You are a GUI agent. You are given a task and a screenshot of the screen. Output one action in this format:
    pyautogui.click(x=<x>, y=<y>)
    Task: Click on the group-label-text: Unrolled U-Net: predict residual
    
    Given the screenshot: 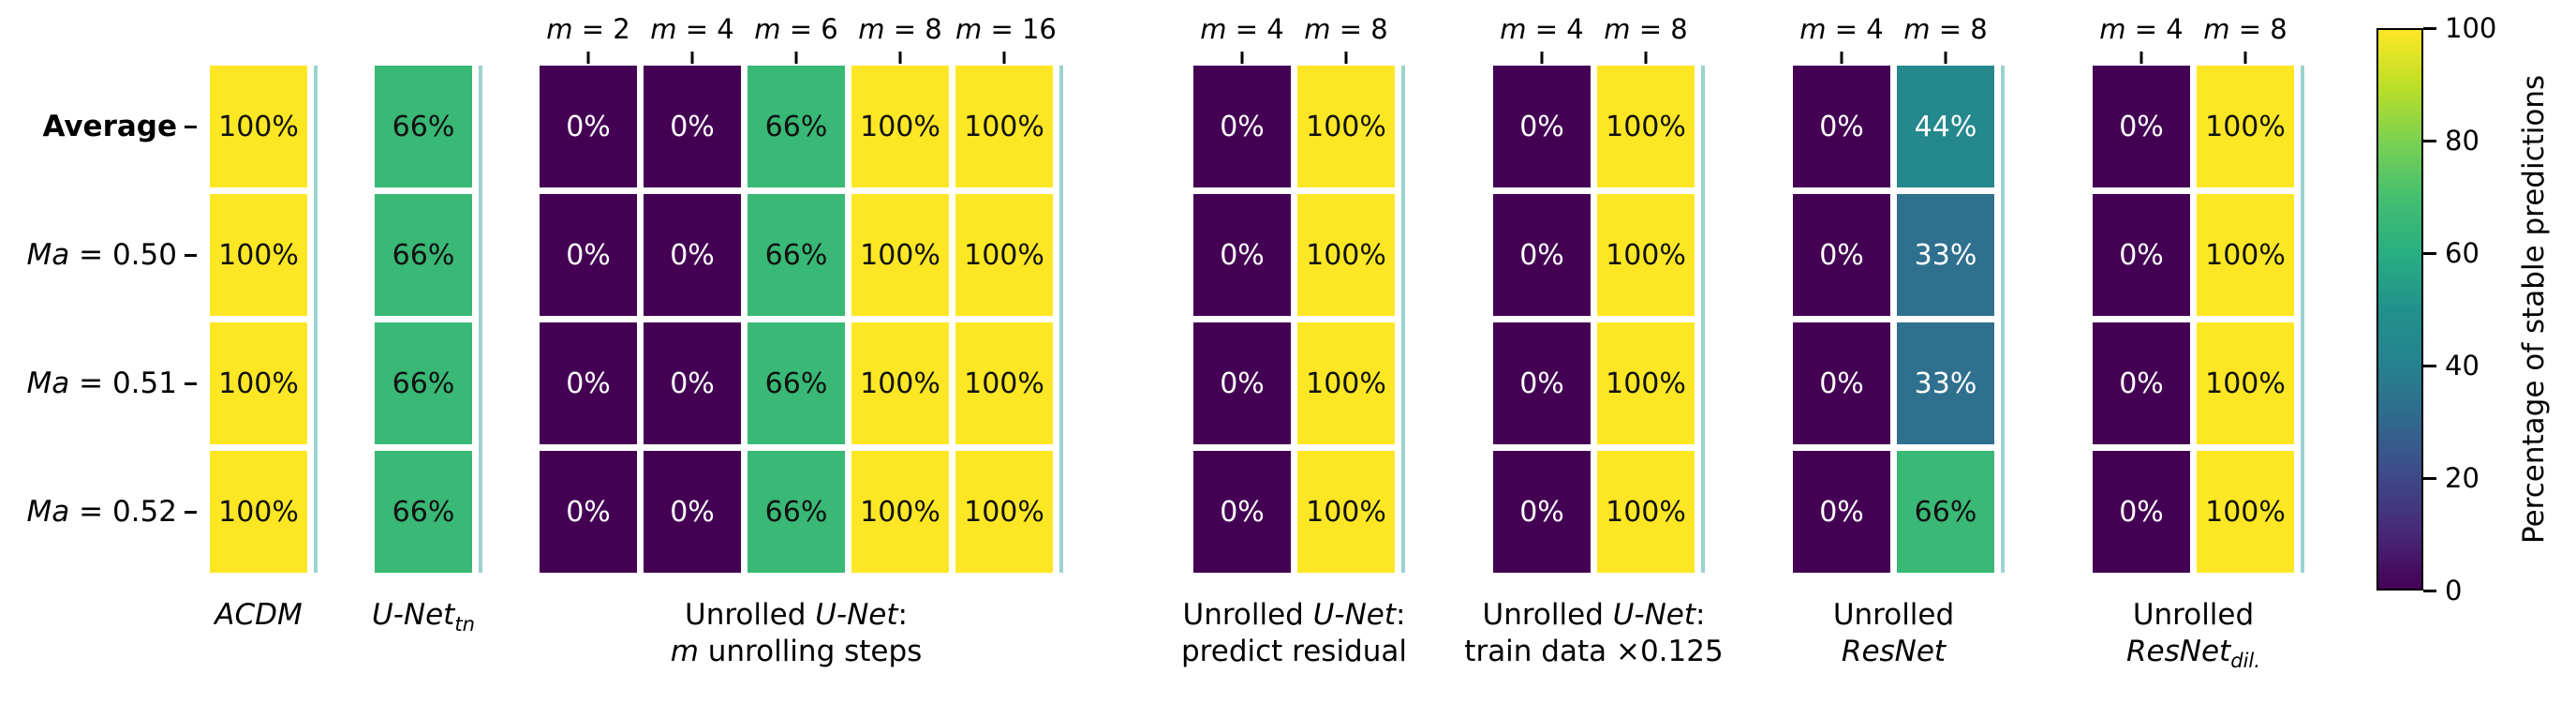 What is the action you would take?
    pyautogui.click(x=1294, y=633)
    